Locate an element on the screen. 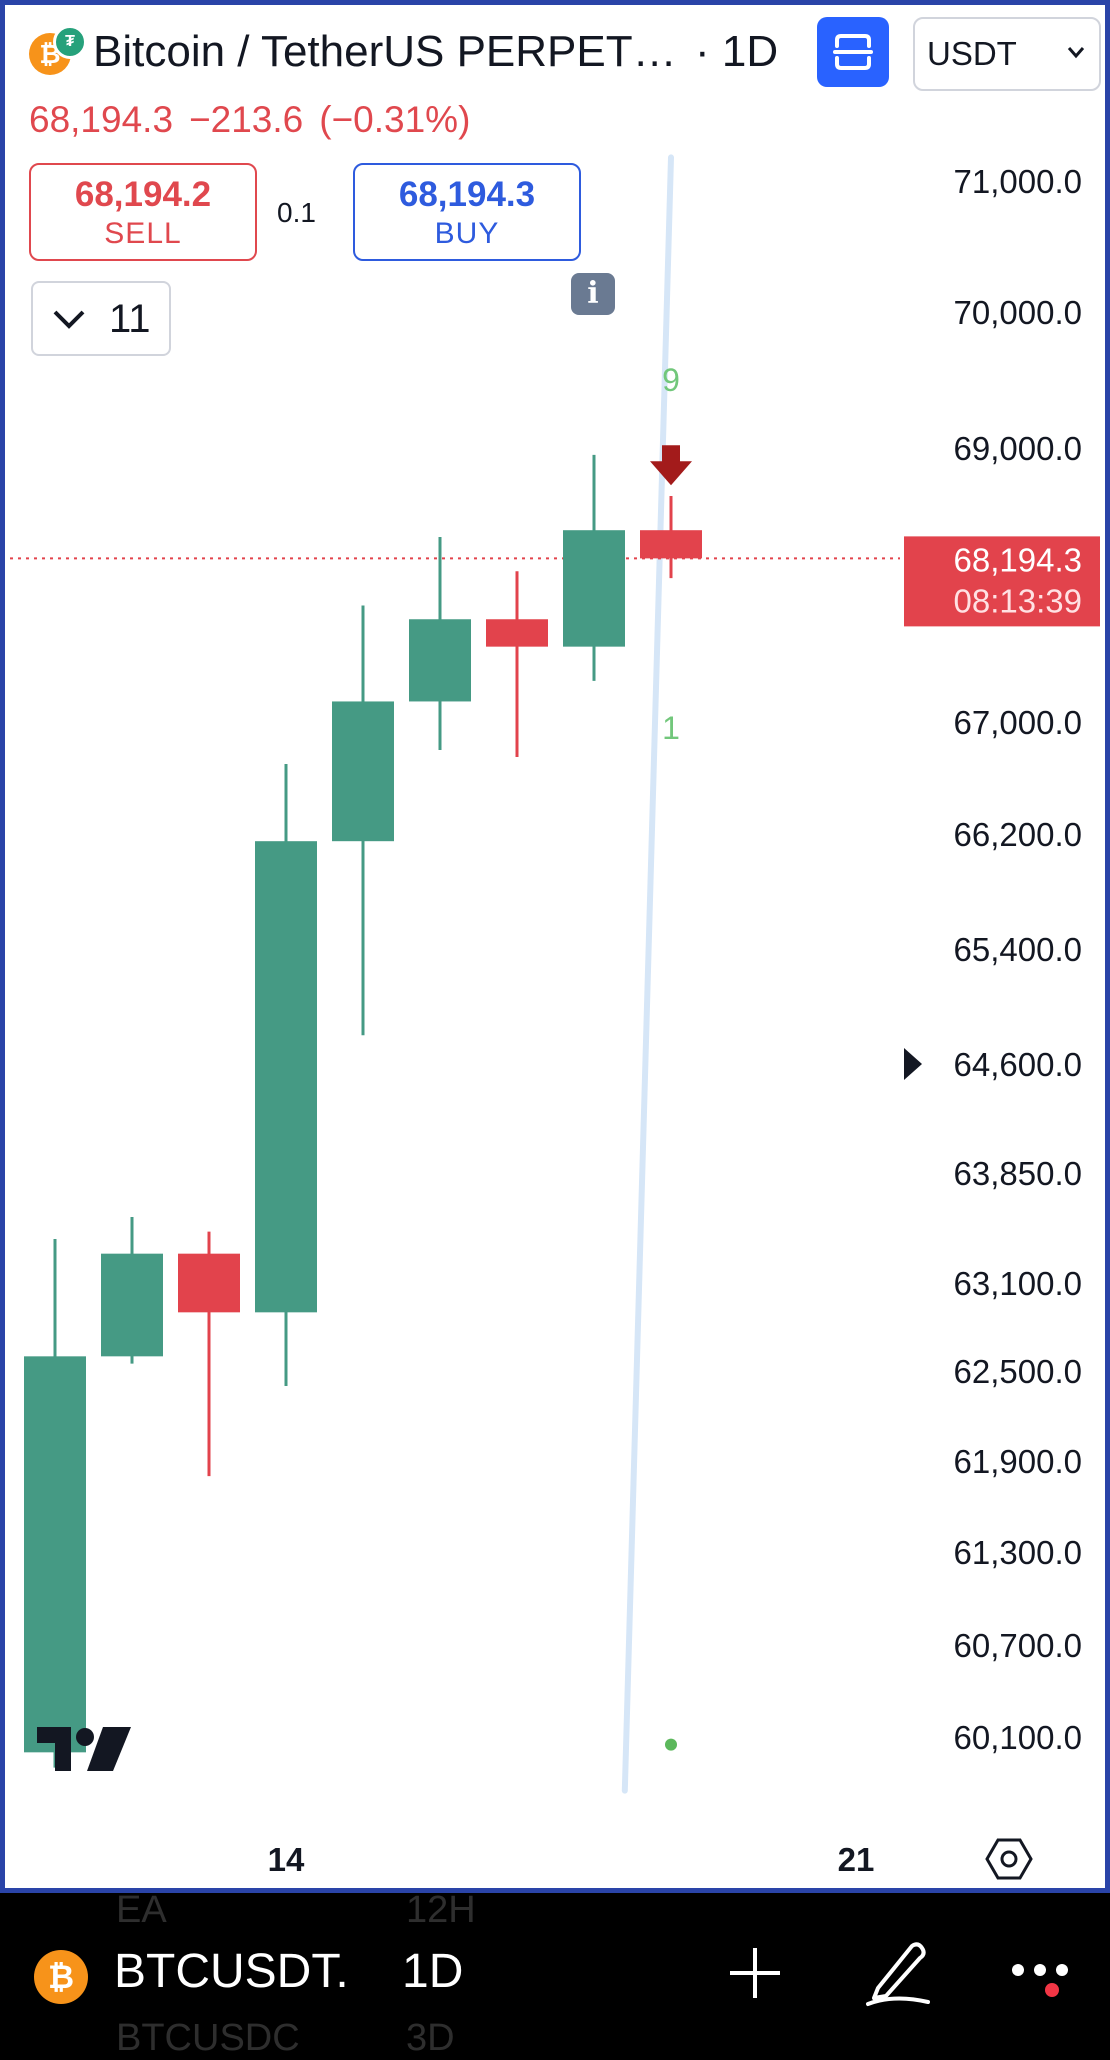 The image size is (1110, 2060). plus-icon is located at coordinates (755, 1973).